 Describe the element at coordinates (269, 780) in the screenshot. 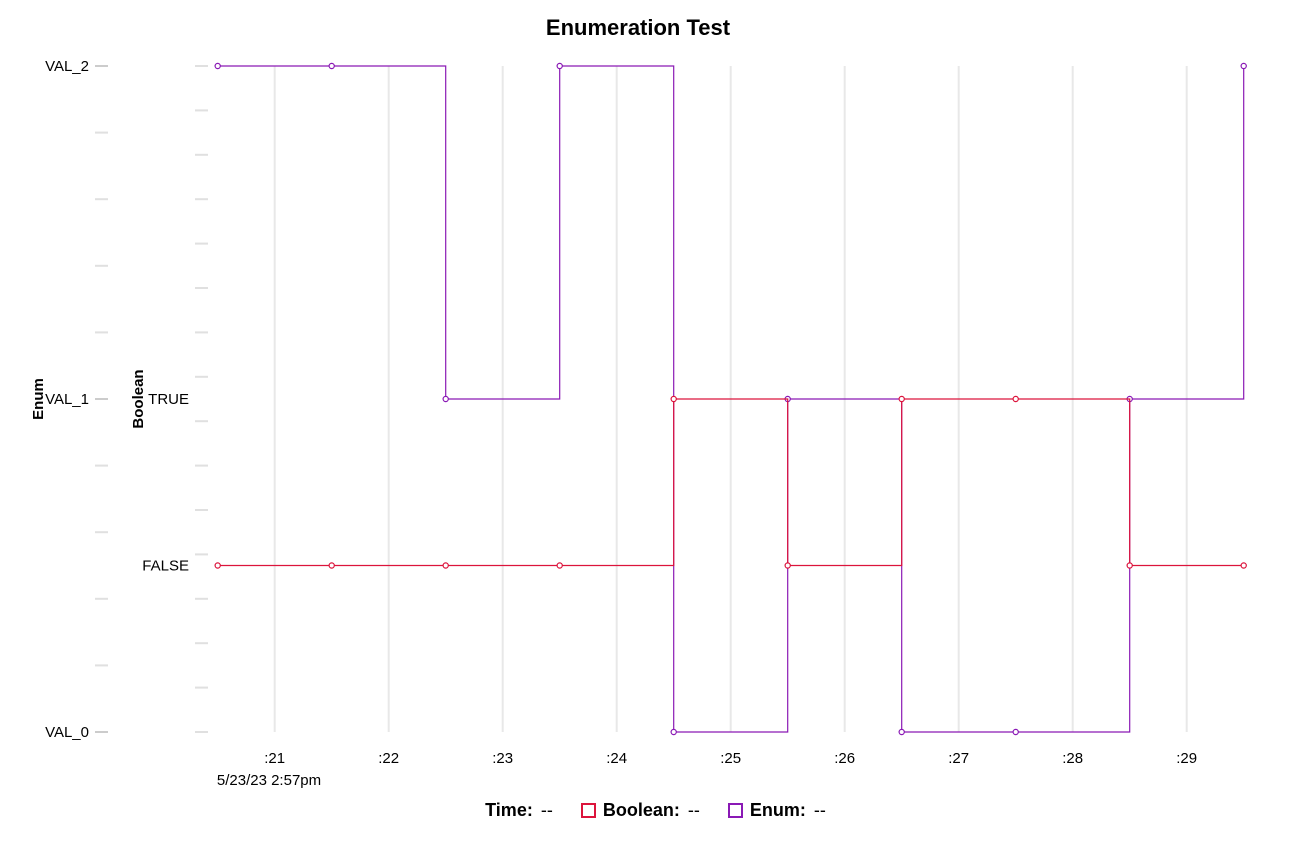

I see `date-label: 5/23/23 2:57pm` at that location.